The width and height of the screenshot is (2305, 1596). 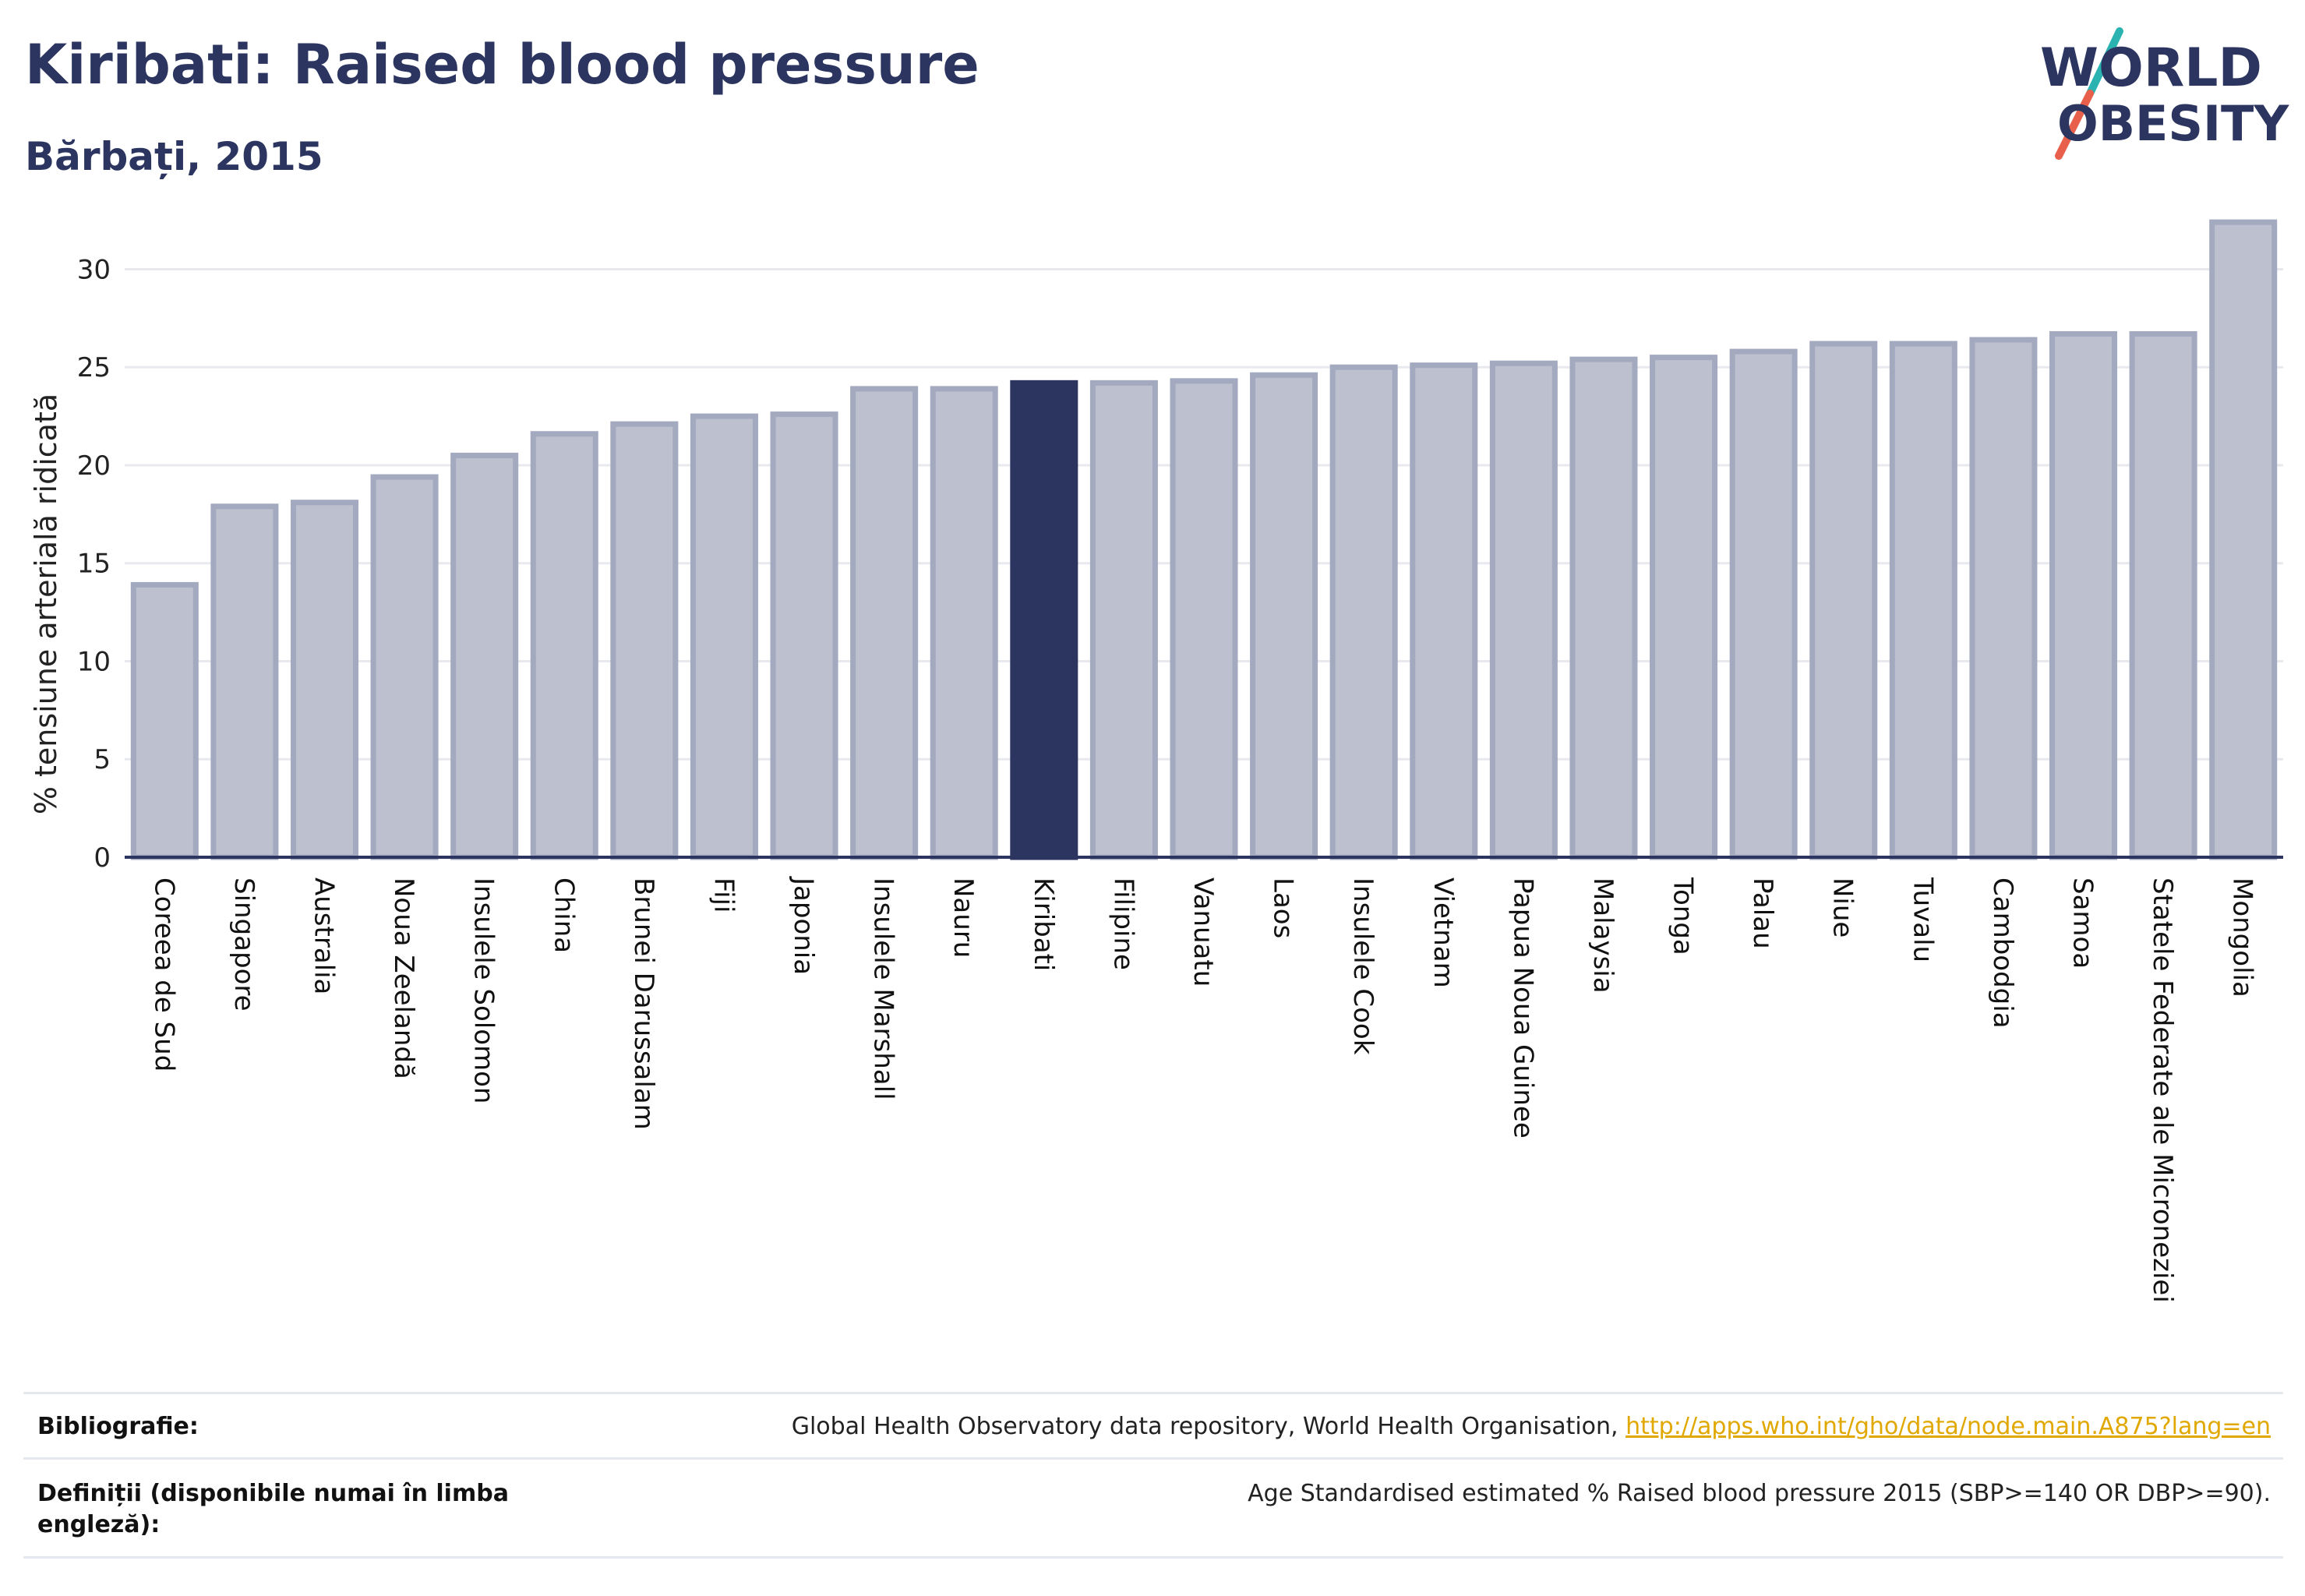 I want to click on world-obesity-logo: WORLD OBESITY, so click(x=2164, y=93).